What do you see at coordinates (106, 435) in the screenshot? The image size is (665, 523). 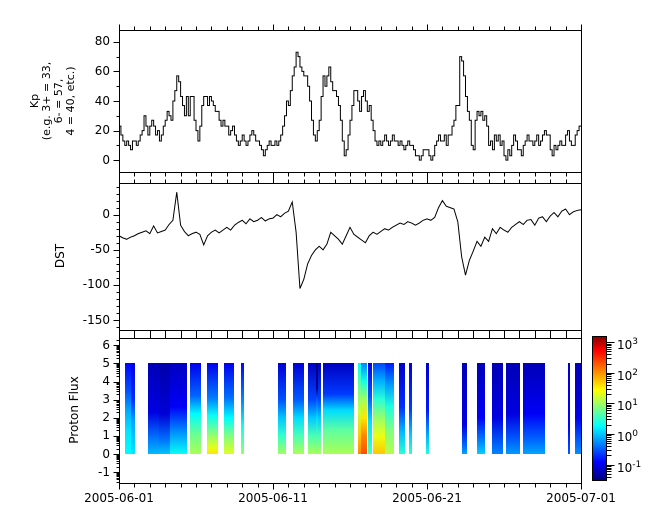 I see `flux-ytick-label-1: 1` at bounding box center [106, 435].